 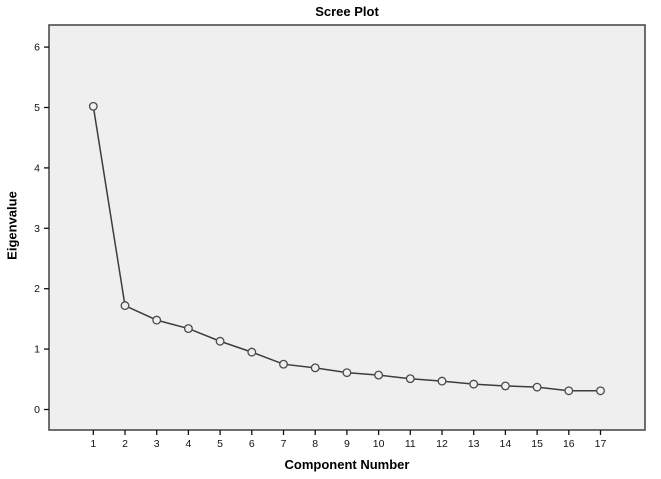 I want to click on x-tick-label: 17, so click(x=601, y=444).